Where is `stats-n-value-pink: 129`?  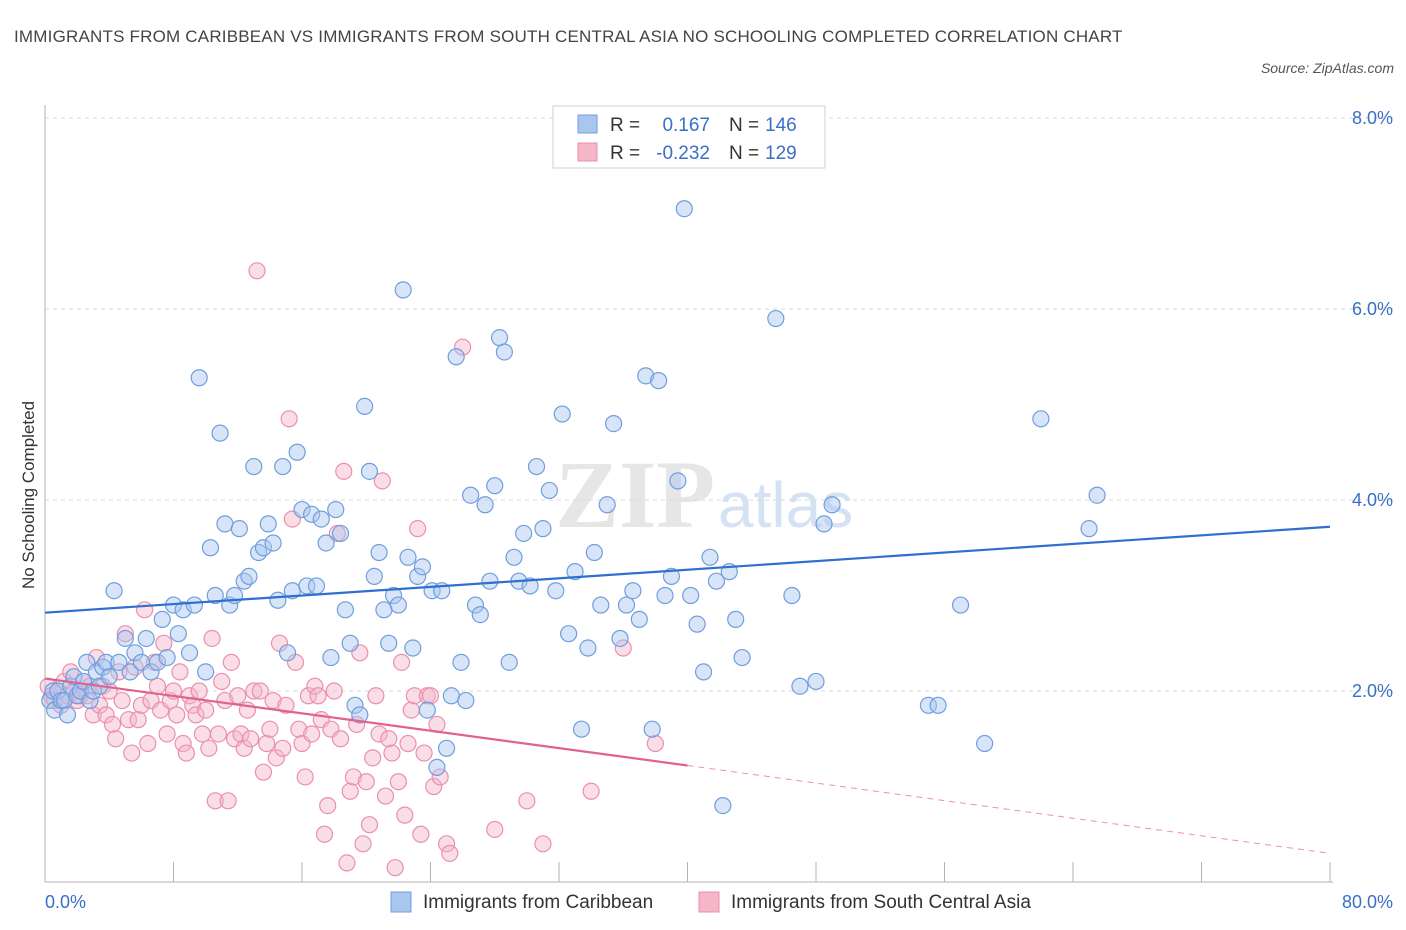 stats-n-value-pink: 129 is located at coordinates (781, 153).